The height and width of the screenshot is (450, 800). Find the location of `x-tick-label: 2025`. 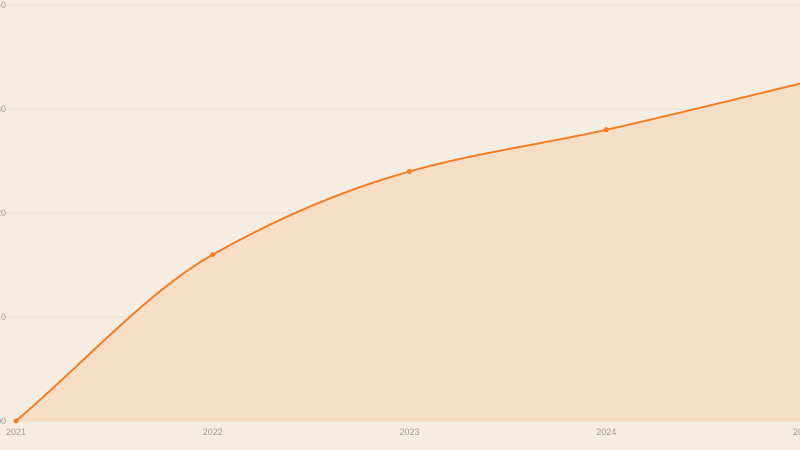

x-tick-label: 2025 is located at coordinates (796, 432).